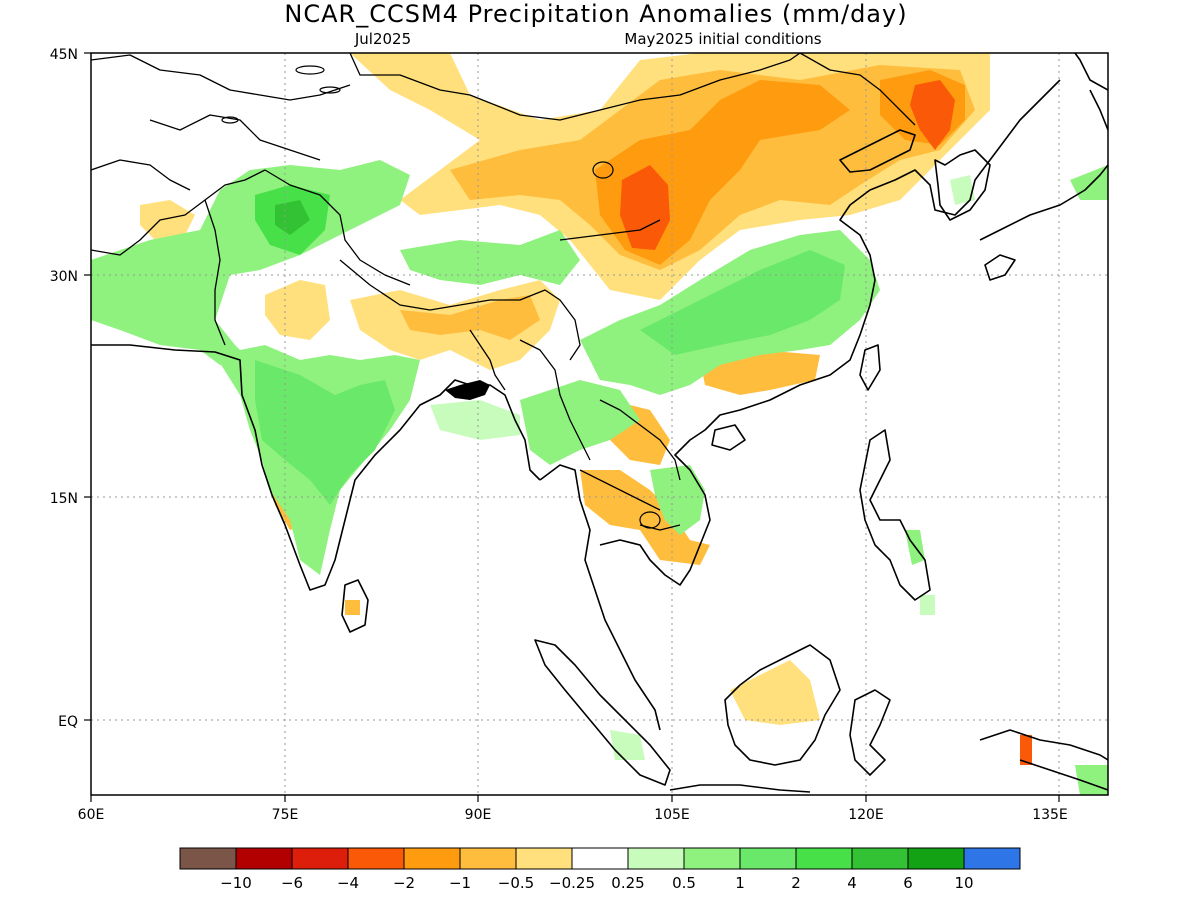  What do you see at coordinates (64, 388) in the screenshot?
I see `latitude-labels: 45N 30N 15N EQ` at bounding box center [64, 388].